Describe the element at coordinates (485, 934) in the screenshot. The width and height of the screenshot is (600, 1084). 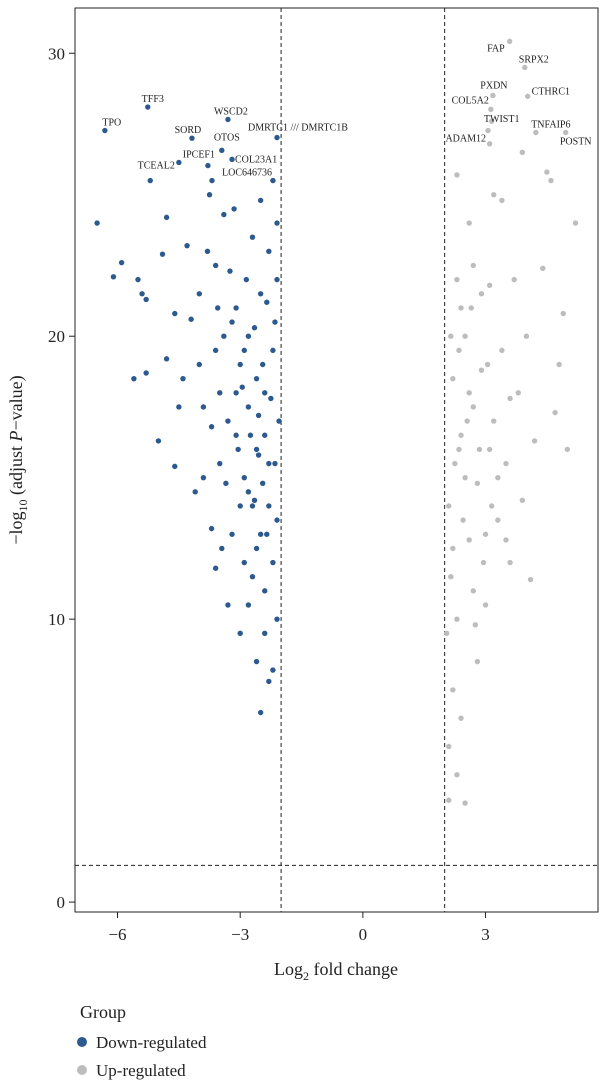
I see `x-tick-label: 3` at that location.